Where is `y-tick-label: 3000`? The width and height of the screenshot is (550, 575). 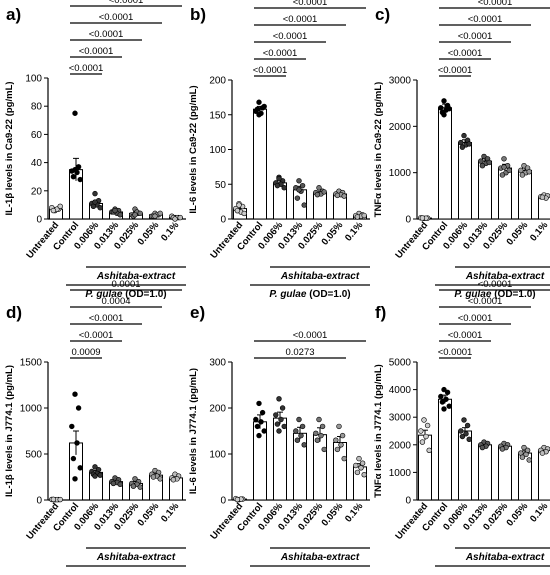
y-tick-label: 3000 is located at coordinates (400, 418).